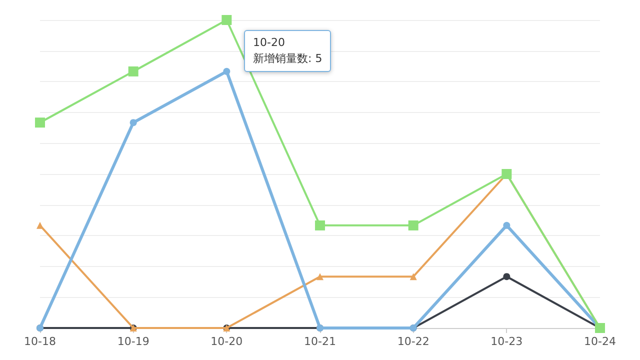  I want to click on annotation: 10-20 新增销量数: 5, so click(287, 51).